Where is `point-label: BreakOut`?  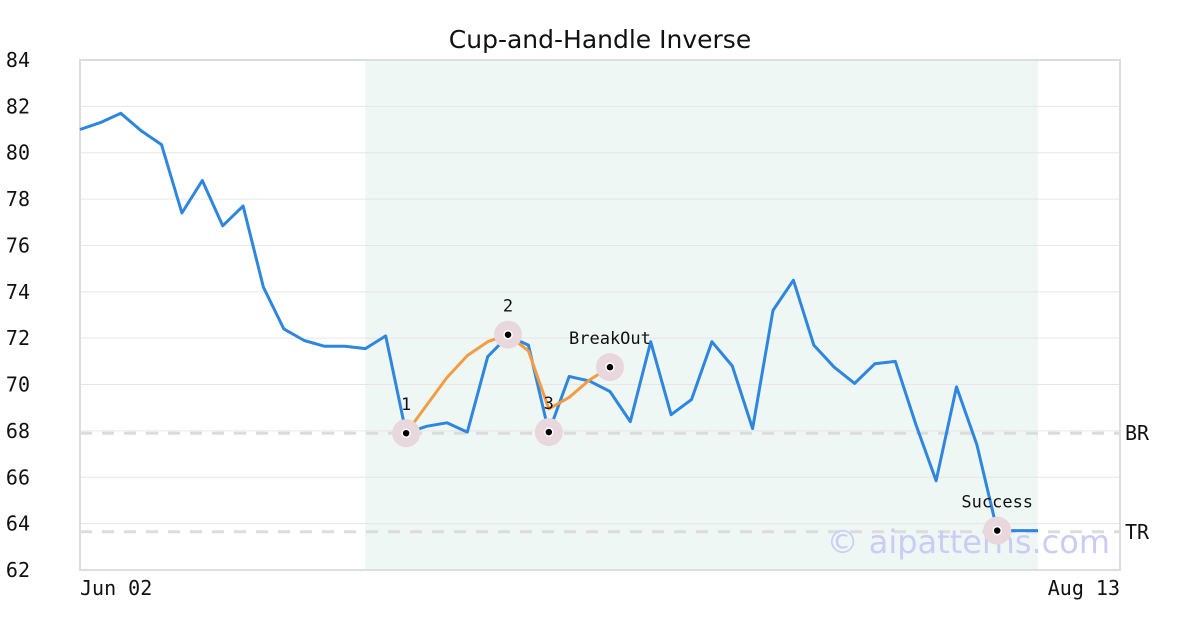 point-label: BreakOut is located at coordinates (610, 339).